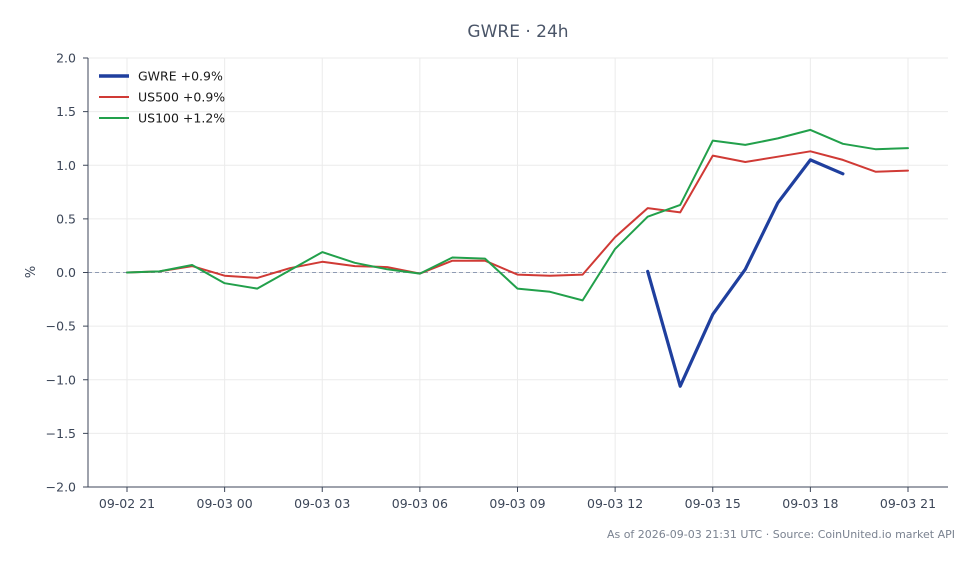  What do you see at coordinates (517, 32) in the screenshot?
I see `chart-title: GWRE · 24h` at bounding box center [517, 32].